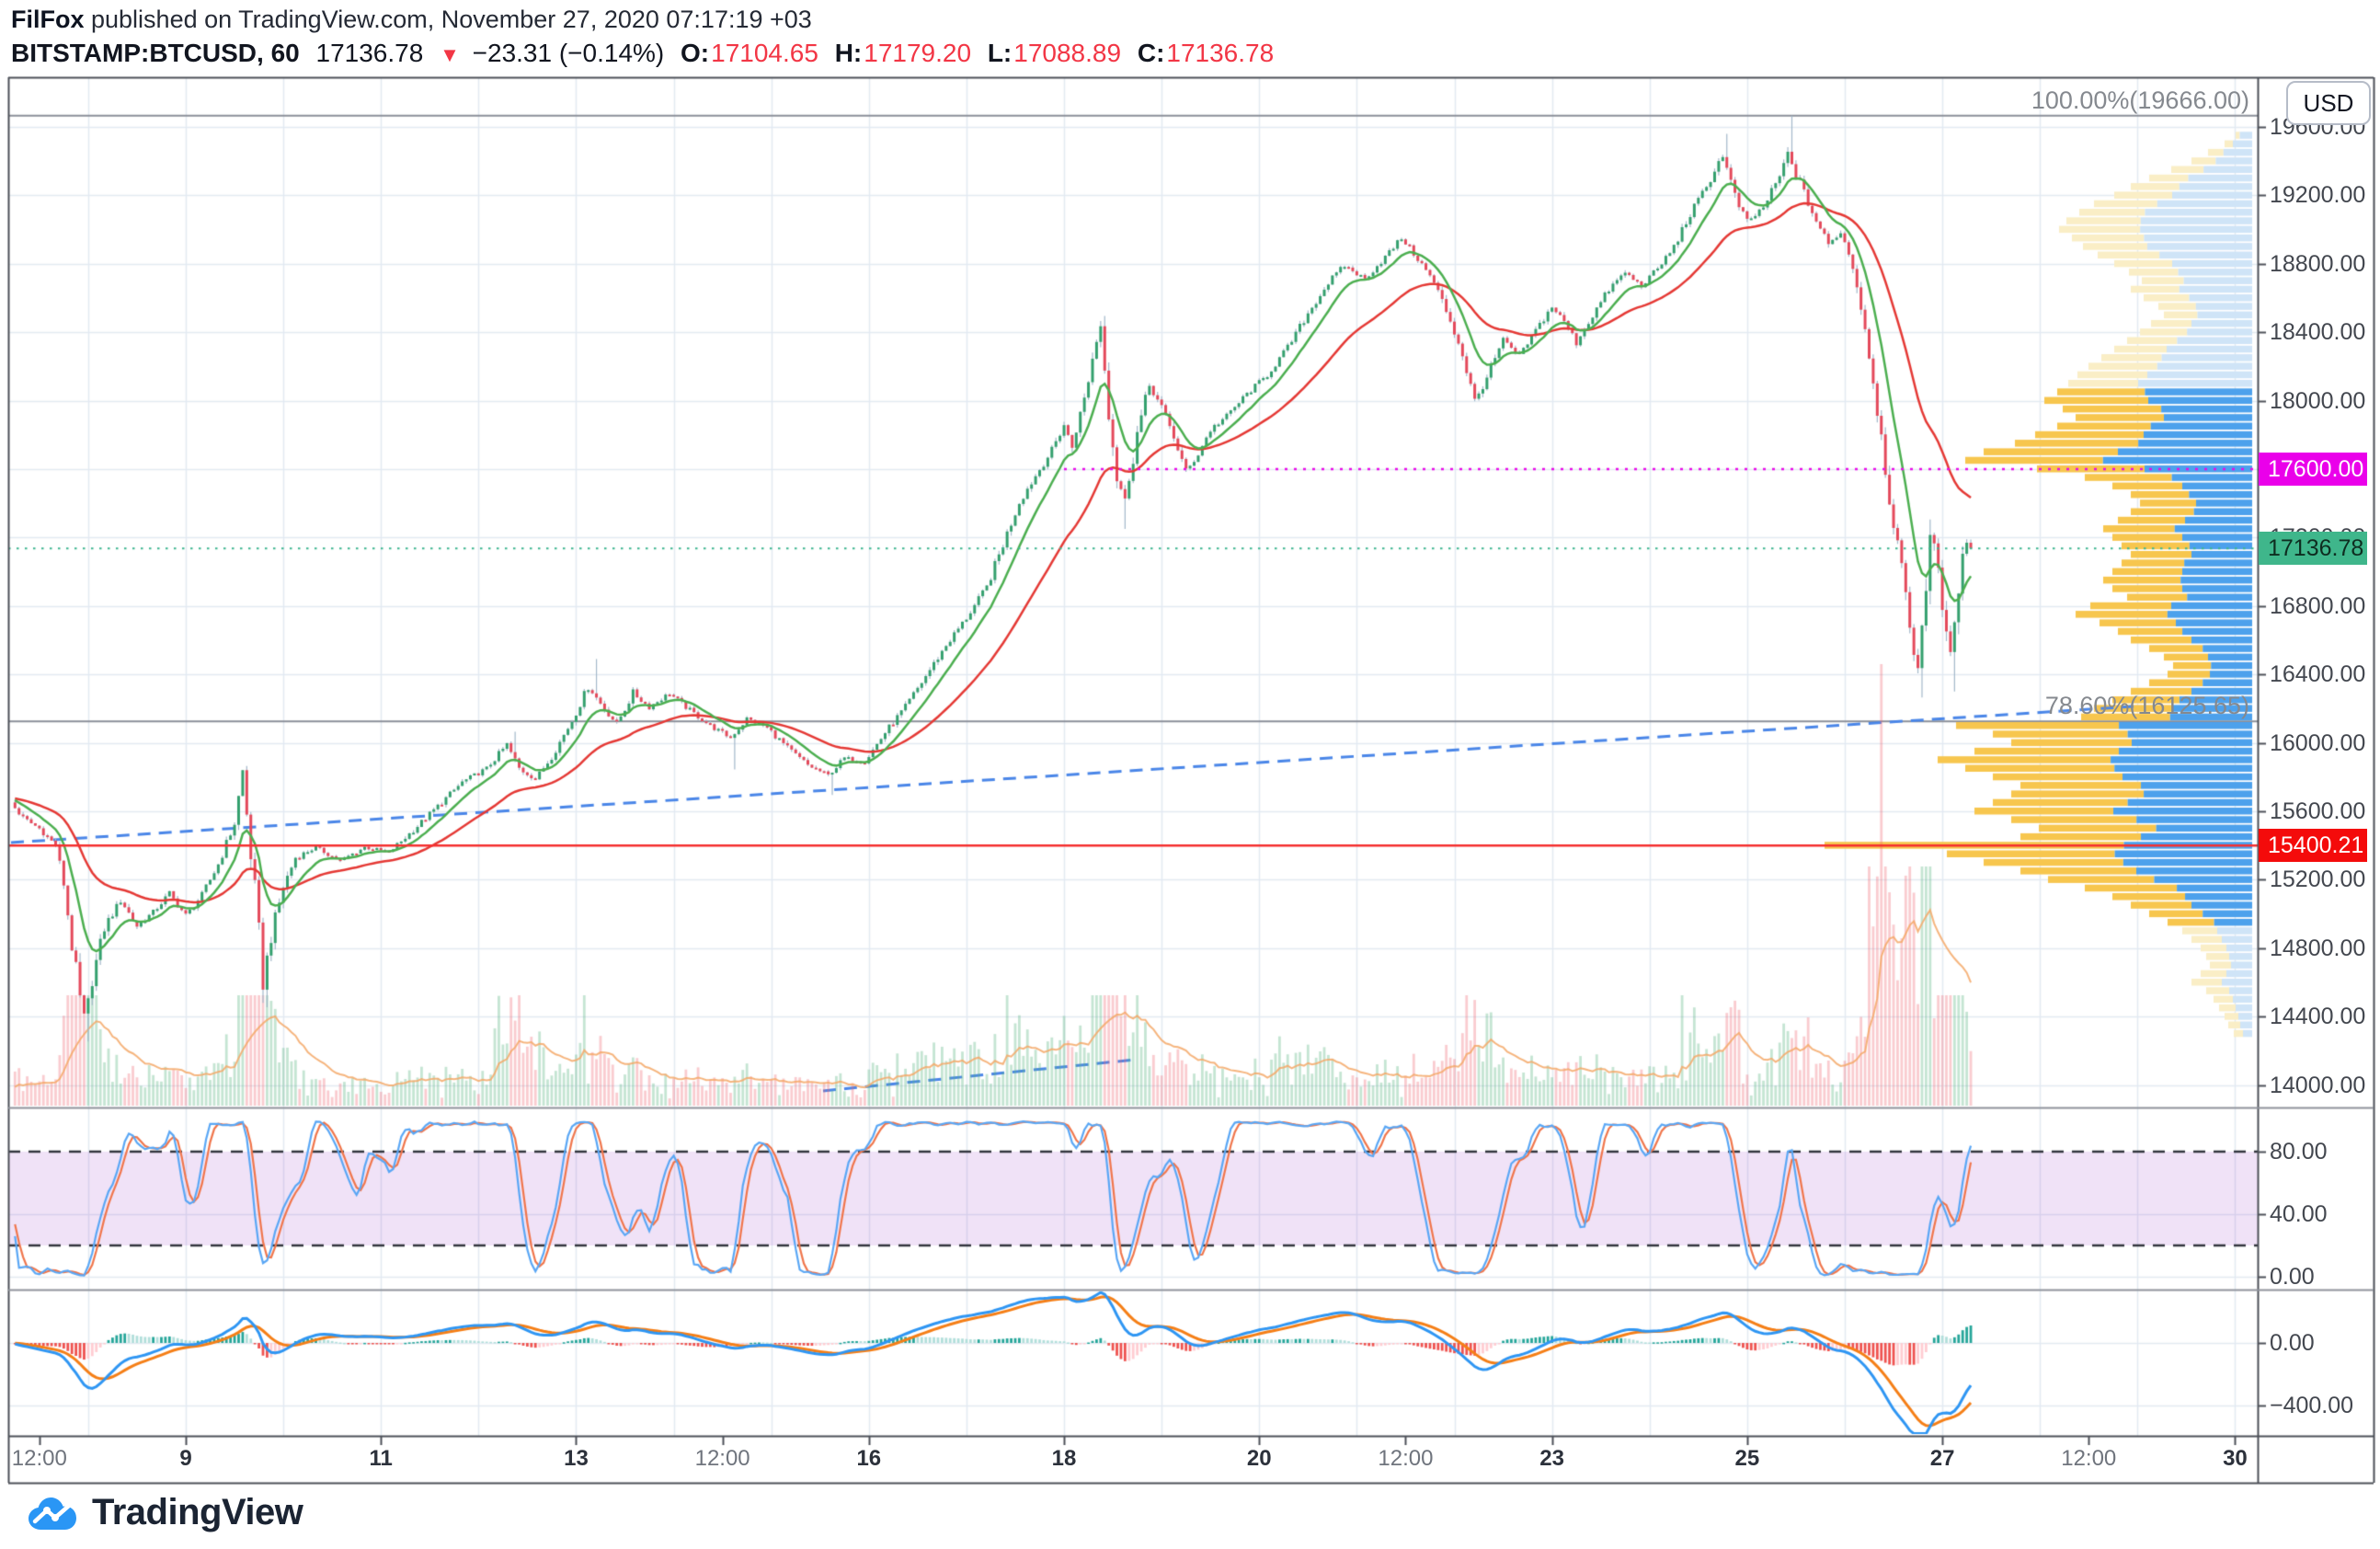  Describe the element at coordinates (2318, 400) in the screenshot. I see `price-tick-label: 18000.00` at that location.